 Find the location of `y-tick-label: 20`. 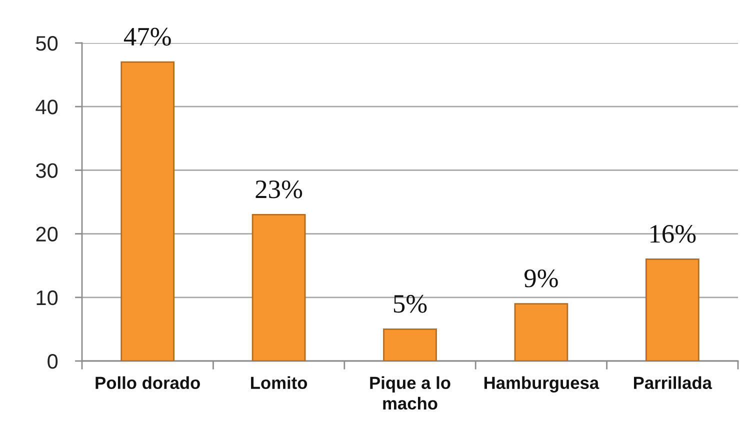

y-tick-label: 20 is located at coordinates (47, 234).